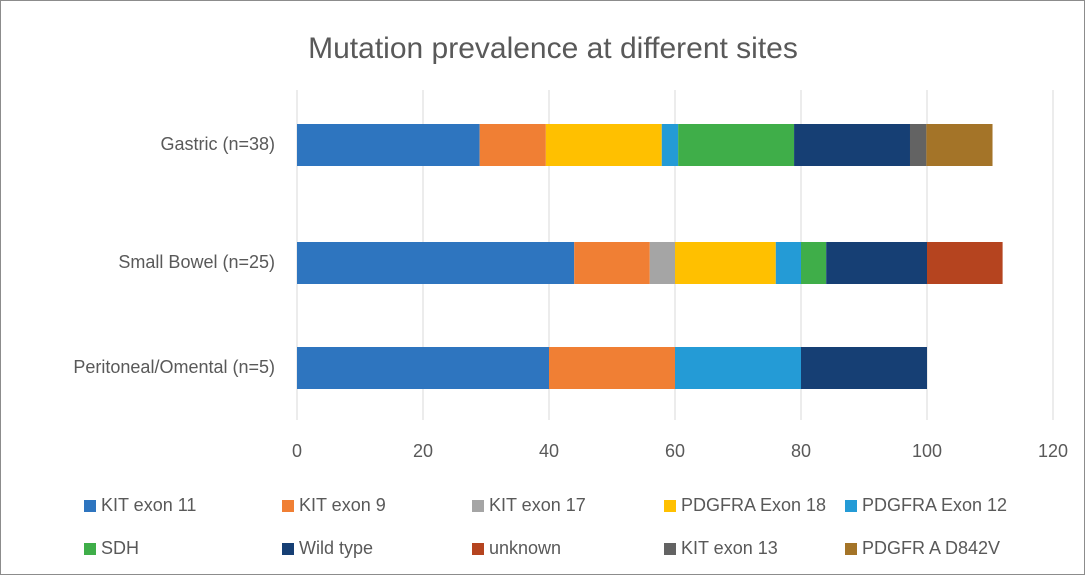 The width and height of the screenshot is (1085, 580). I want to click on y-tick-label: Gastric (n=38), so click(217, 144).